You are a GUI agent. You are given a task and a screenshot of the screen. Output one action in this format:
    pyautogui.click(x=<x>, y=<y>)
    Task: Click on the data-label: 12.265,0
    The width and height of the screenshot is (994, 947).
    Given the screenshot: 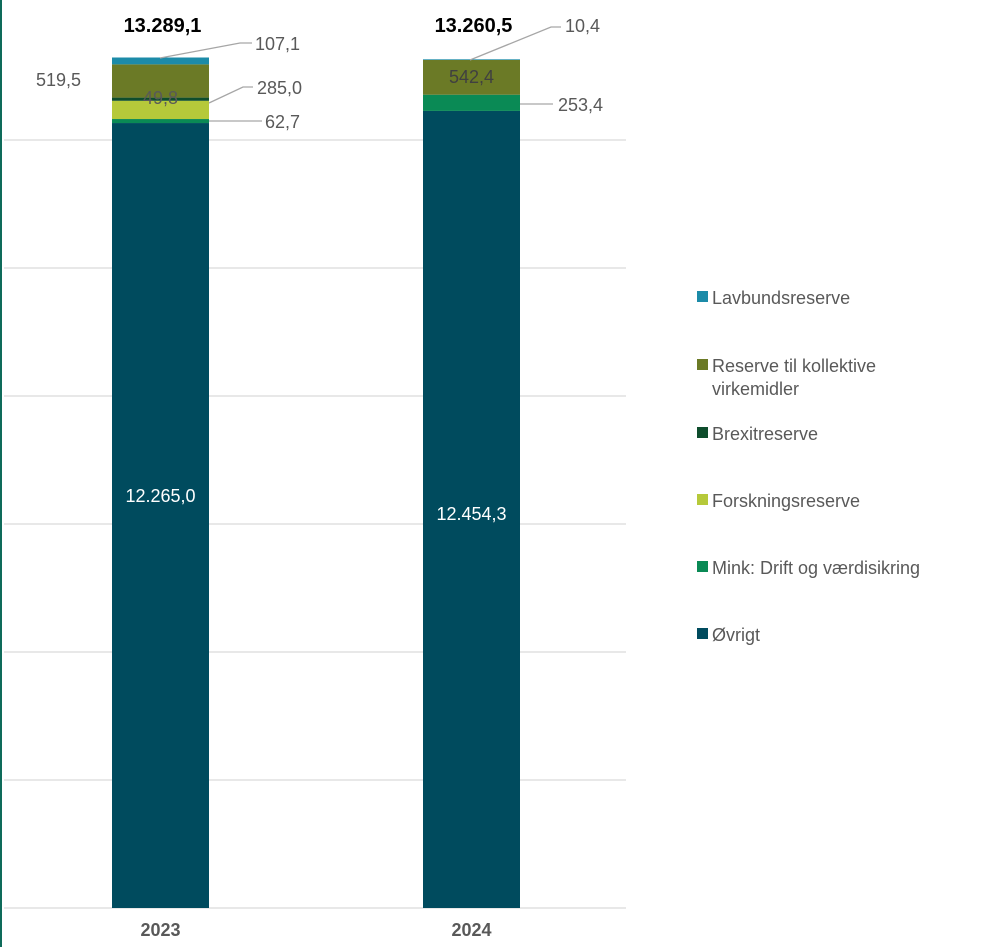 What is the action you would take?
    pyautogui.click(x=160, y=496)
    